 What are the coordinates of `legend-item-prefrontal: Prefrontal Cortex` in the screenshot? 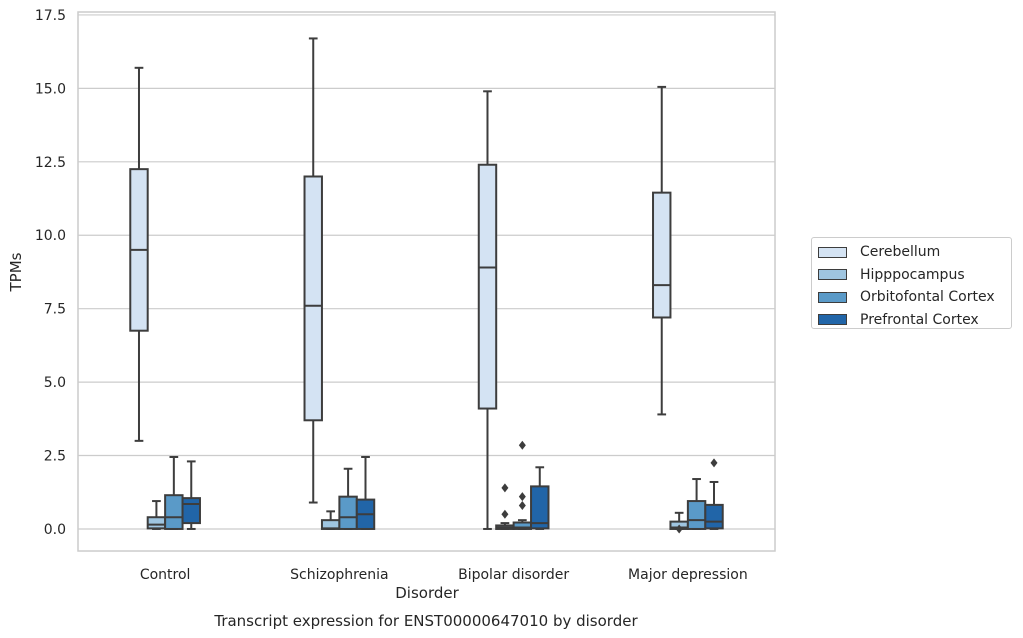 It's located at (911, 320).